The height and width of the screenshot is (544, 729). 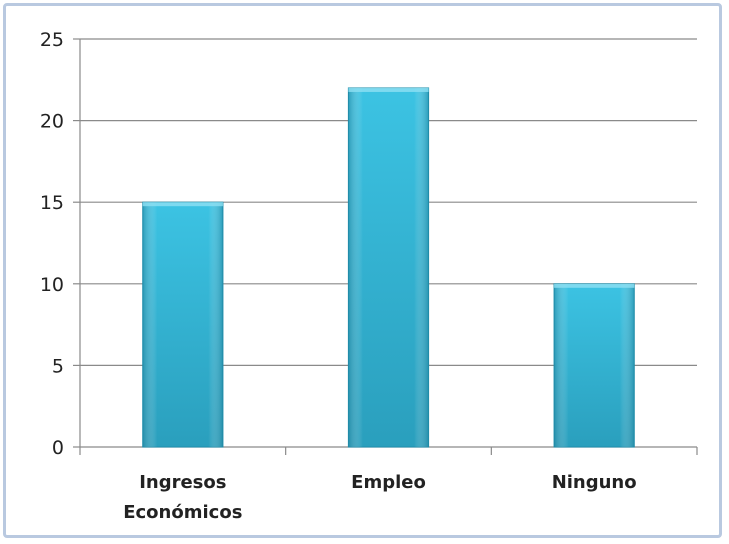 I want to click on y-tick-label-0: 0, so click(x=58, y=448).